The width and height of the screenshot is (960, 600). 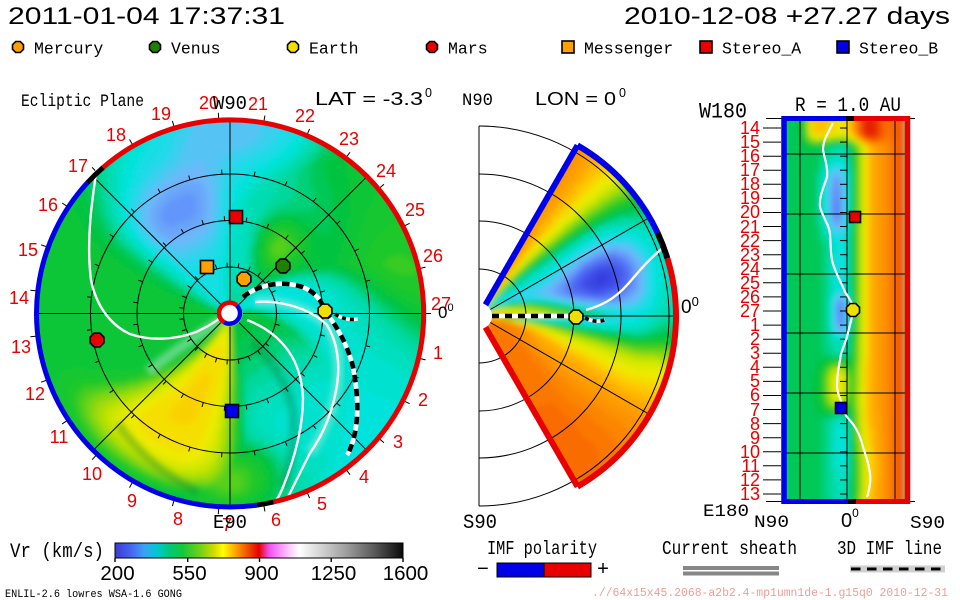 What do you see at coordinates (334, 49) in the screenshot?
I see `svg-text: Earth` at bounding box center [334, 49].